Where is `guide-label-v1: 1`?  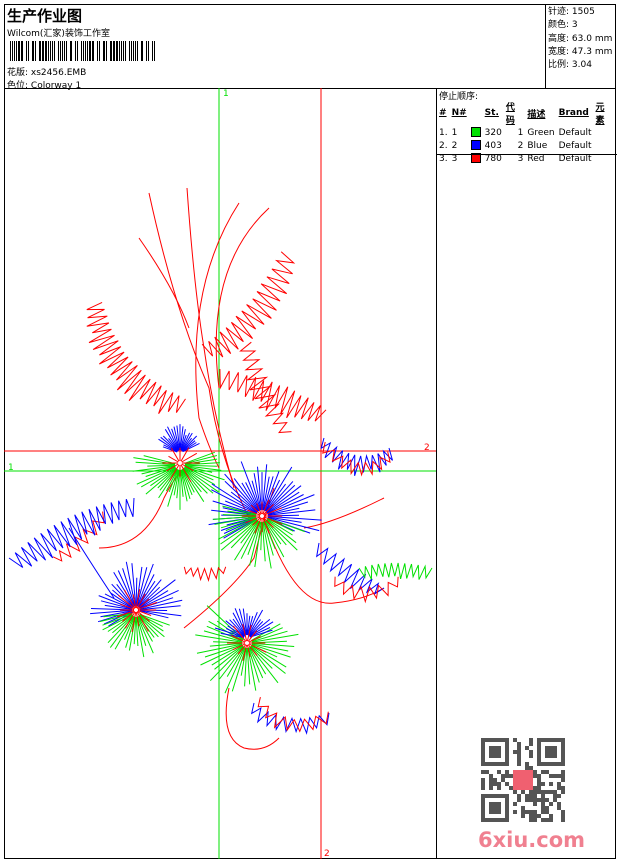 guide-label-v1: 1 is located at coordinates (226, 94).